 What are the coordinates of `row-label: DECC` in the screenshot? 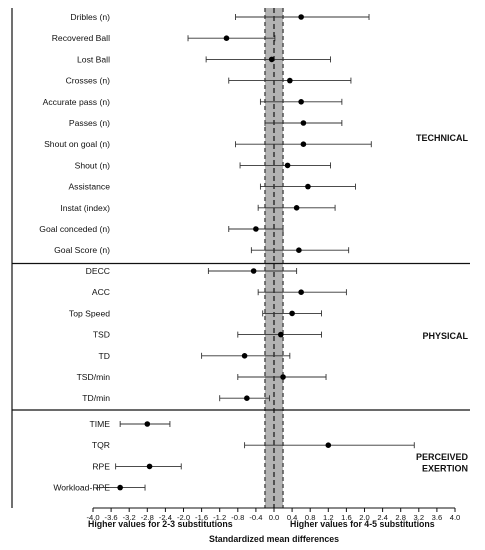 It's located at (98, 271).